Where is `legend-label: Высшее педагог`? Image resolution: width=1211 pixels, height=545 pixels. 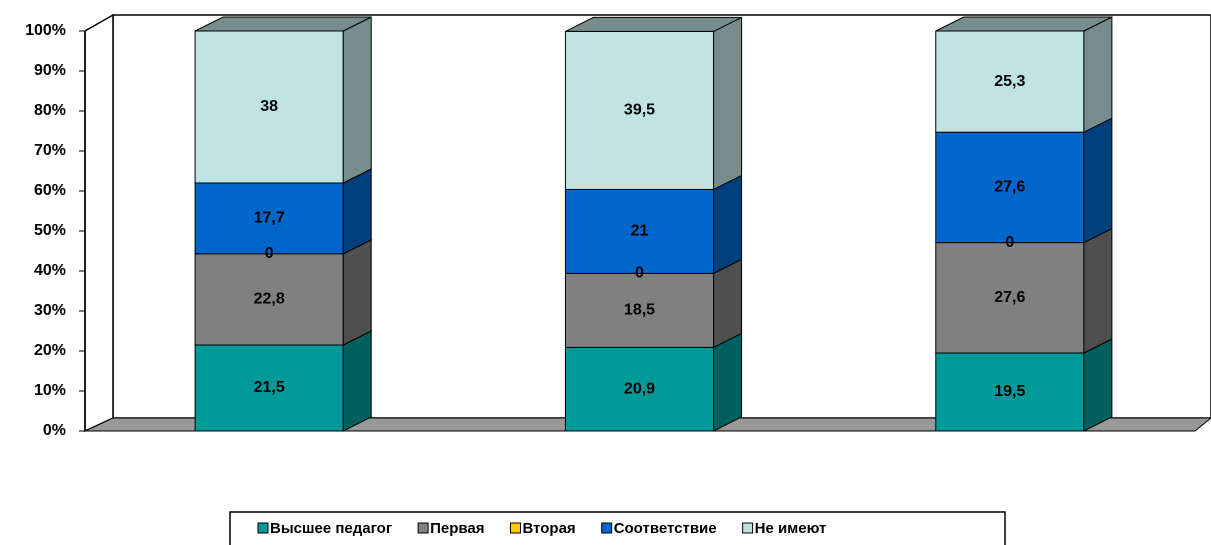 legend-label: Высшее педагог is located at coordinates (331, 528).